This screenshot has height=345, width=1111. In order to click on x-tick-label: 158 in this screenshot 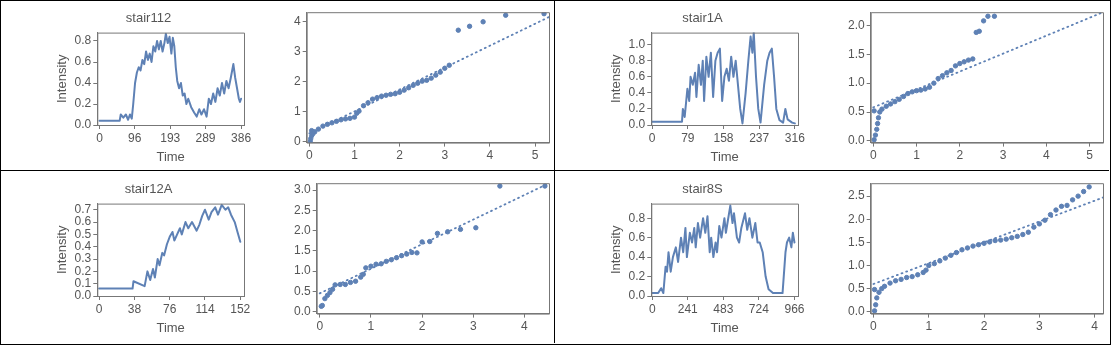, I will do `click(723, 137)`.